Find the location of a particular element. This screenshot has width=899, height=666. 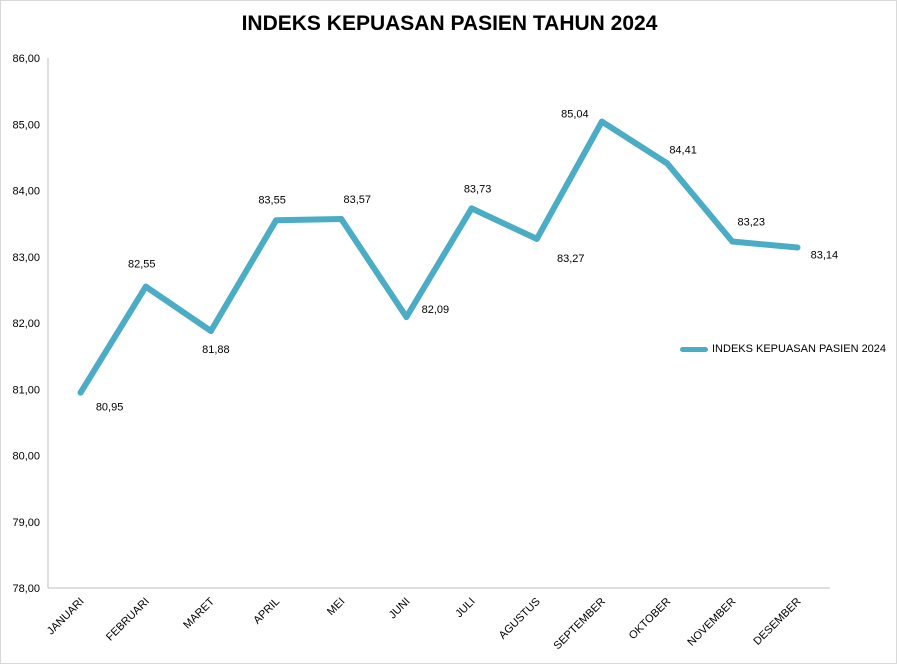

data-label: 80,95 is located at coordinates (110, 408).